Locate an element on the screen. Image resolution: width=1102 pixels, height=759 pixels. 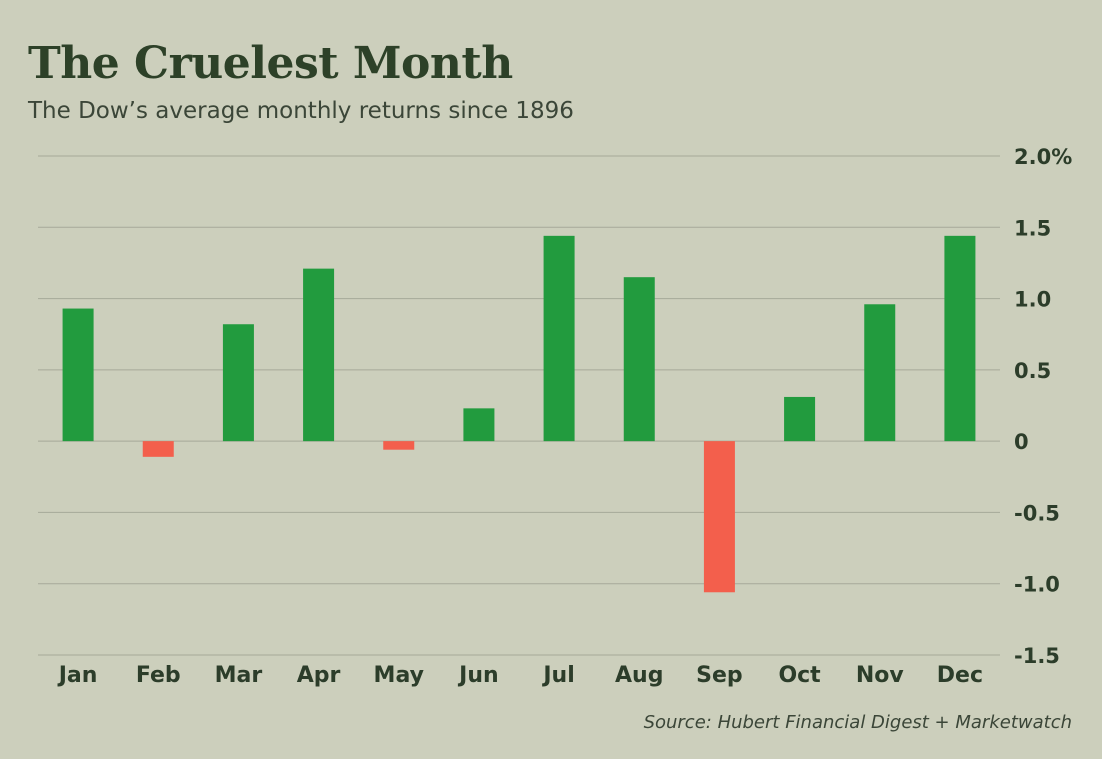
x-tick-label: Jan is located at coordinates (77, 675).